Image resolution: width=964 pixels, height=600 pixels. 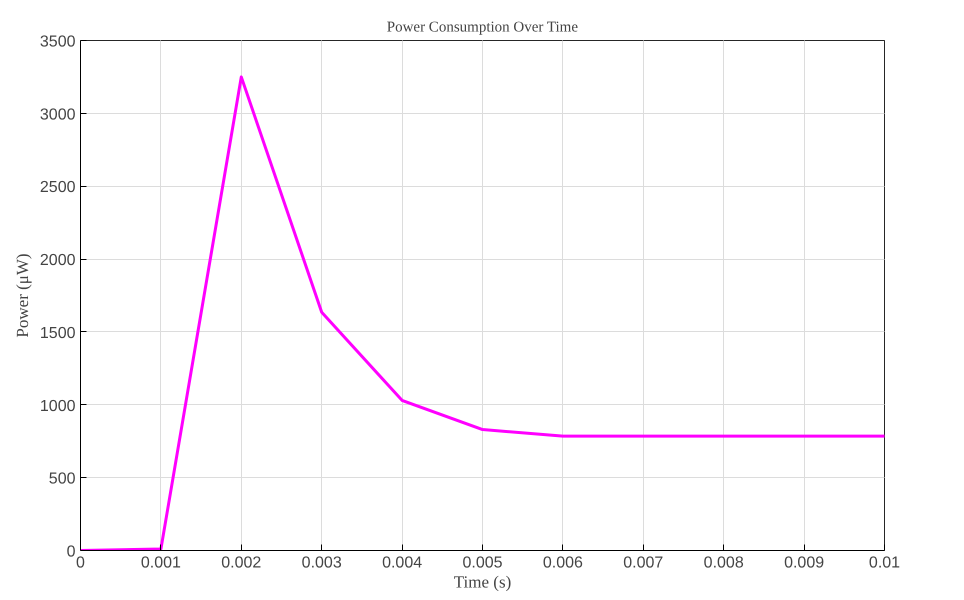 What do you see at coordinates (483, 582) in the screenshot?
I see `x-axis-title: Time (s)` at bounding box center [483, 582].